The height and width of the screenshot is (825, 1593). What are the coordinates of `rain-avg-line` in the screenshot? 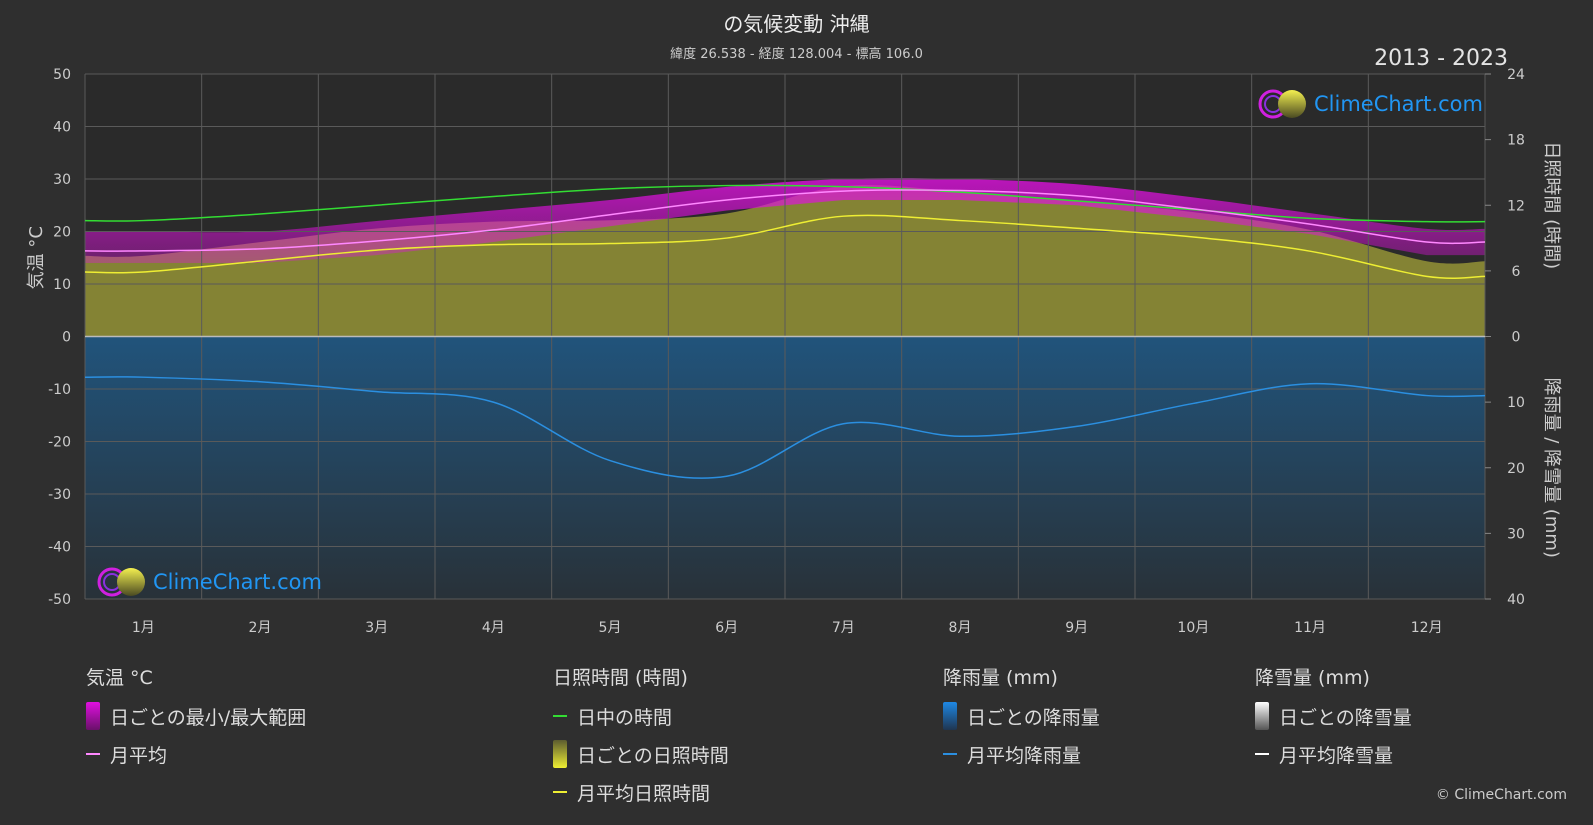 It's located at (785, 427).